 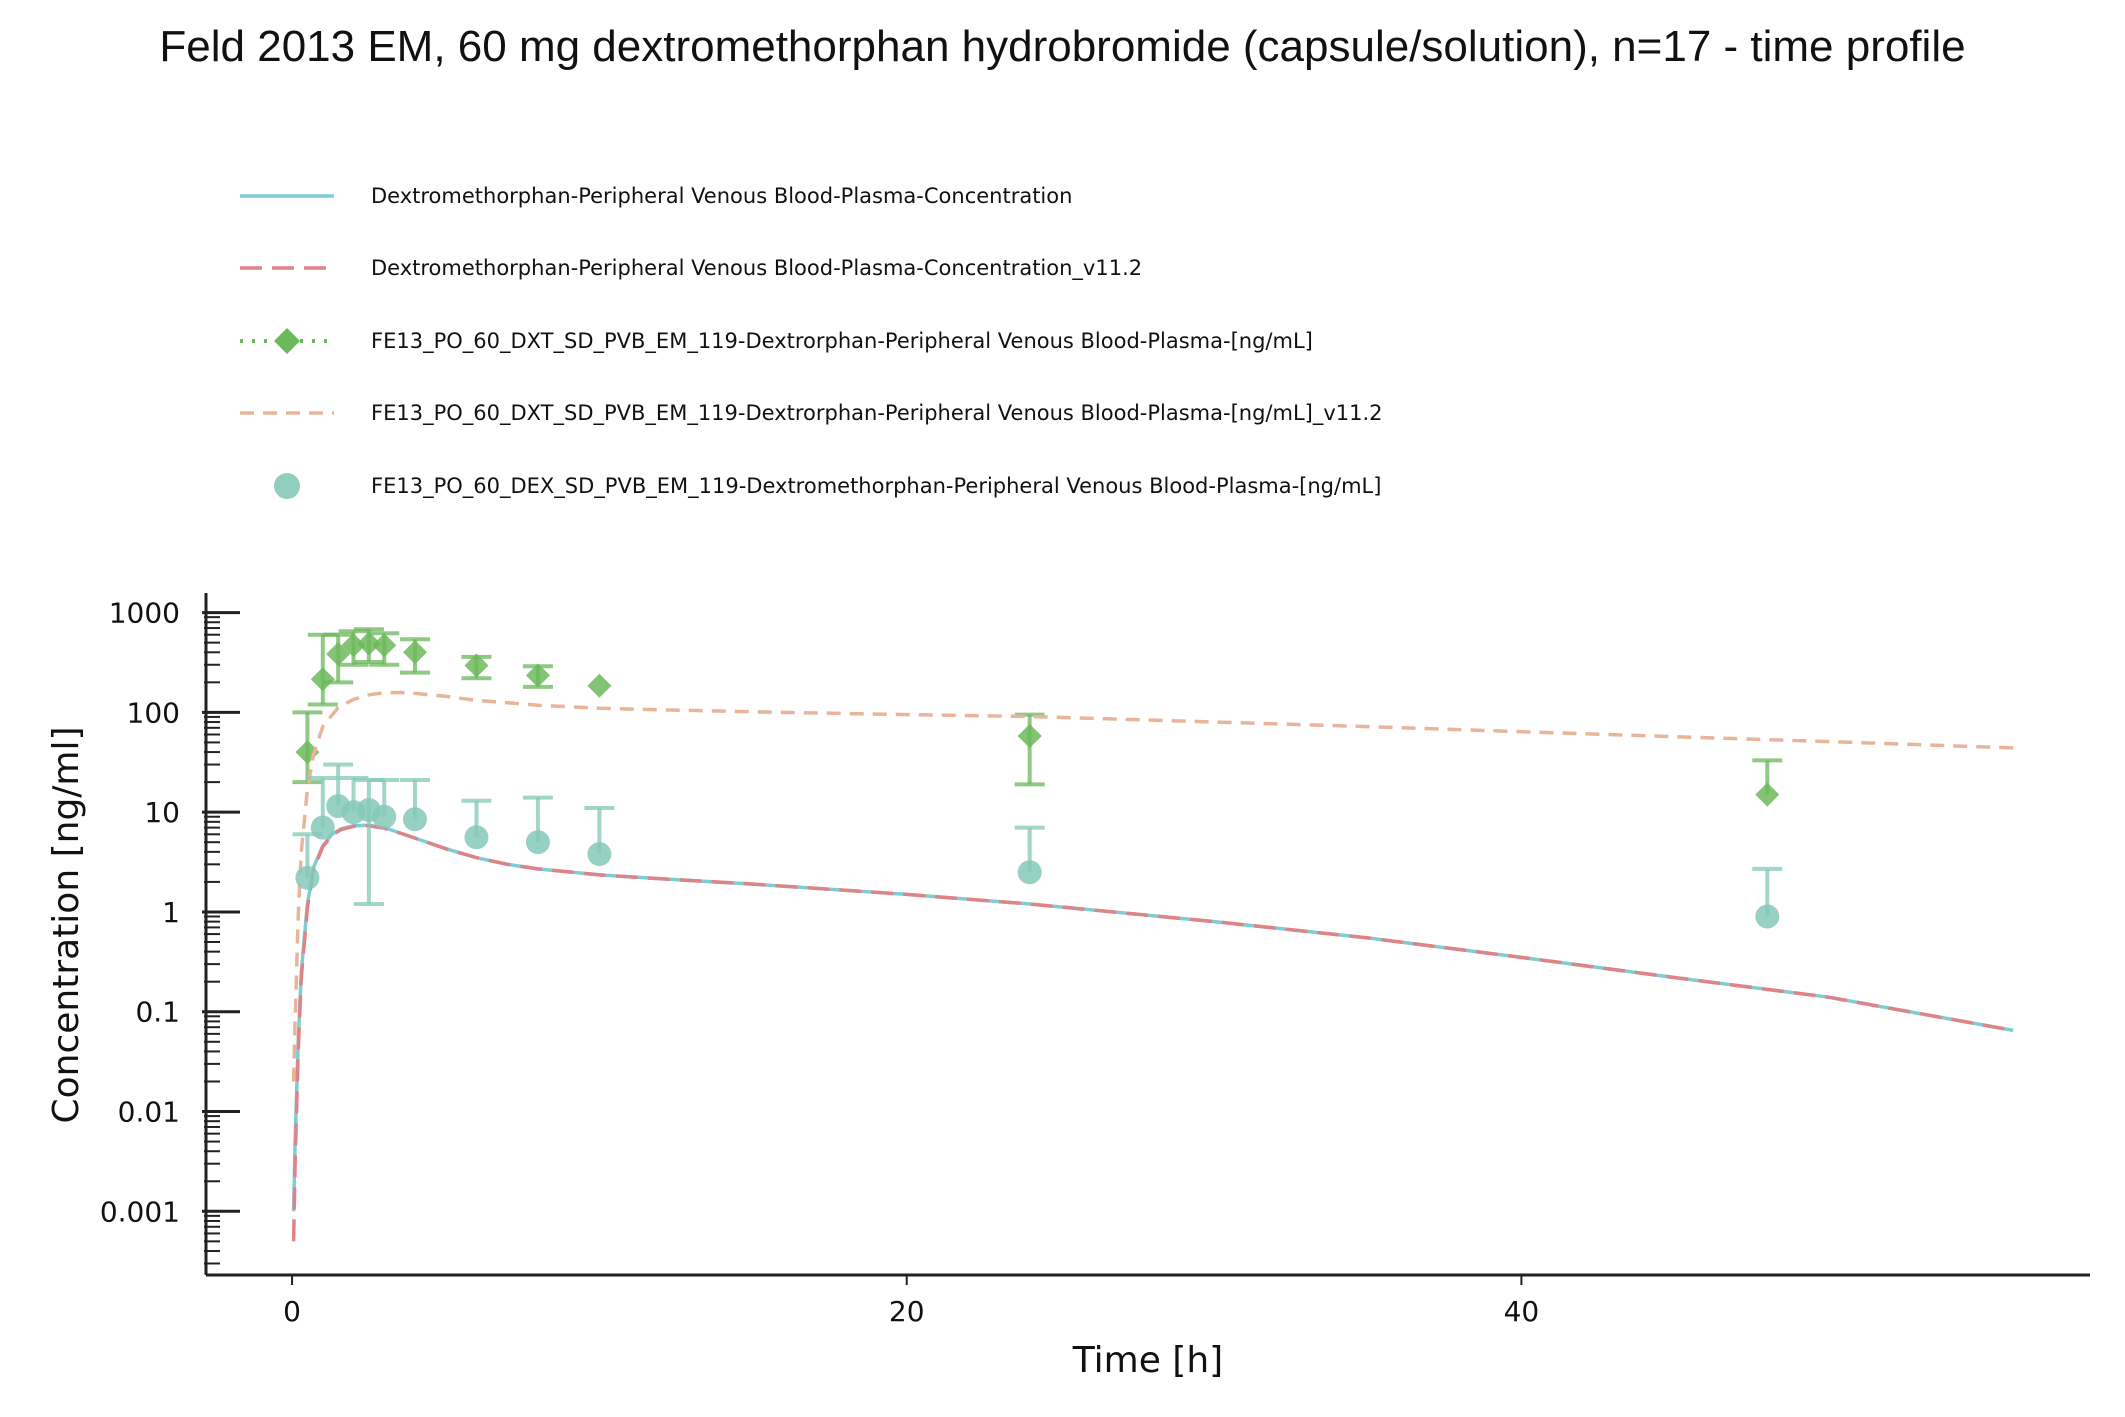 What do you see at coordinates (1147, 1360) in the screenshot?
I see `x-axis-label: Time [h]` at bounding box center [1147, 1360].